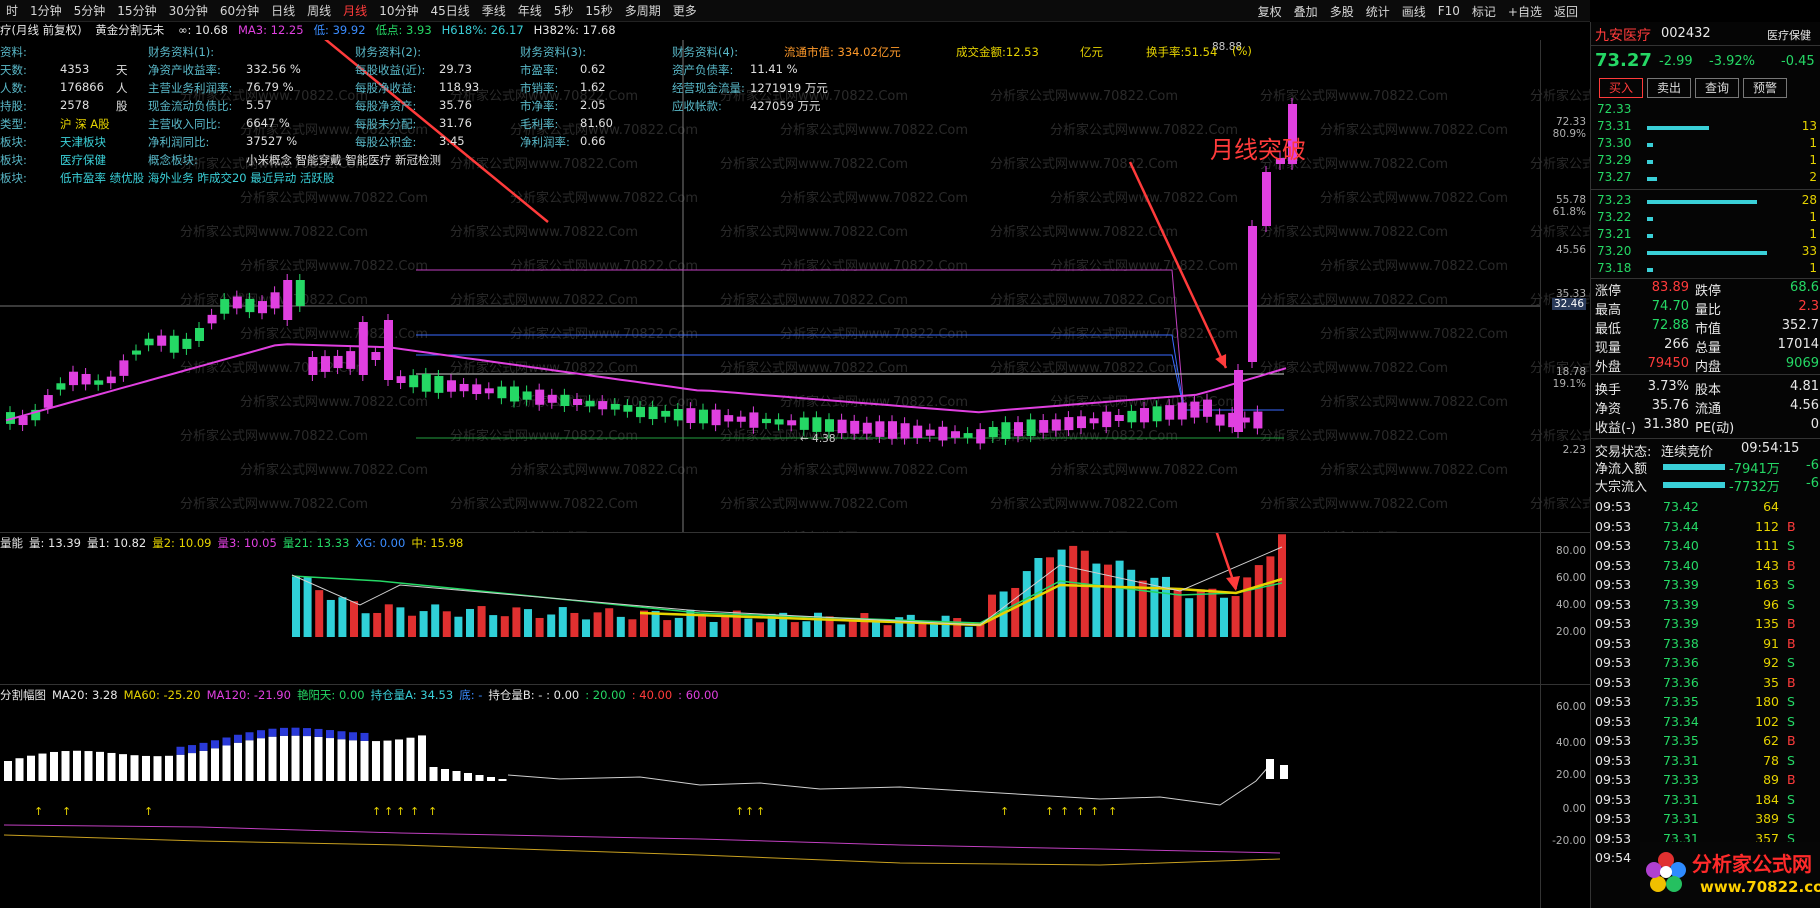 Image resolution: width=1820 pixels, height=908 pixels. I want to click on period-tab: 45日线, so click(450, 11).